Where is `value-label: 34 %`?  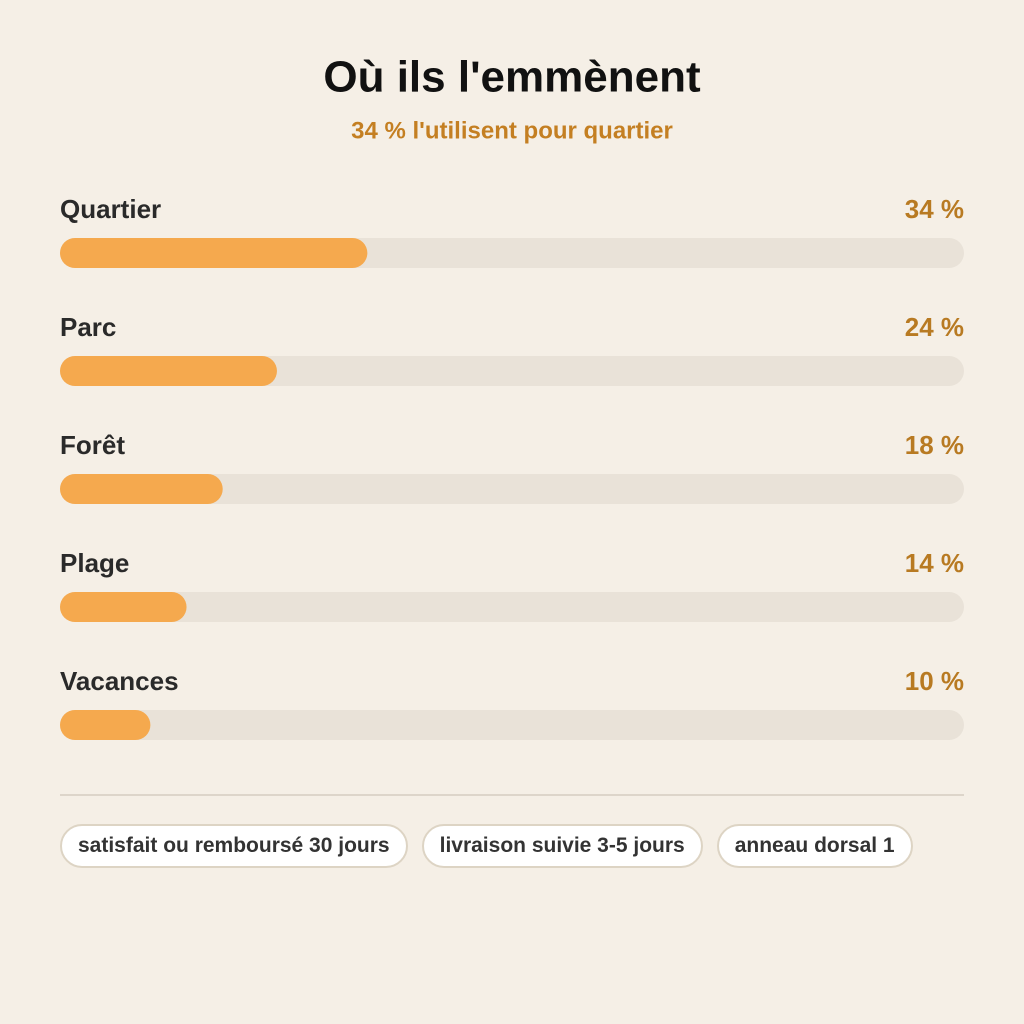 value-label: 34 % is located at coordinates (934, 209).